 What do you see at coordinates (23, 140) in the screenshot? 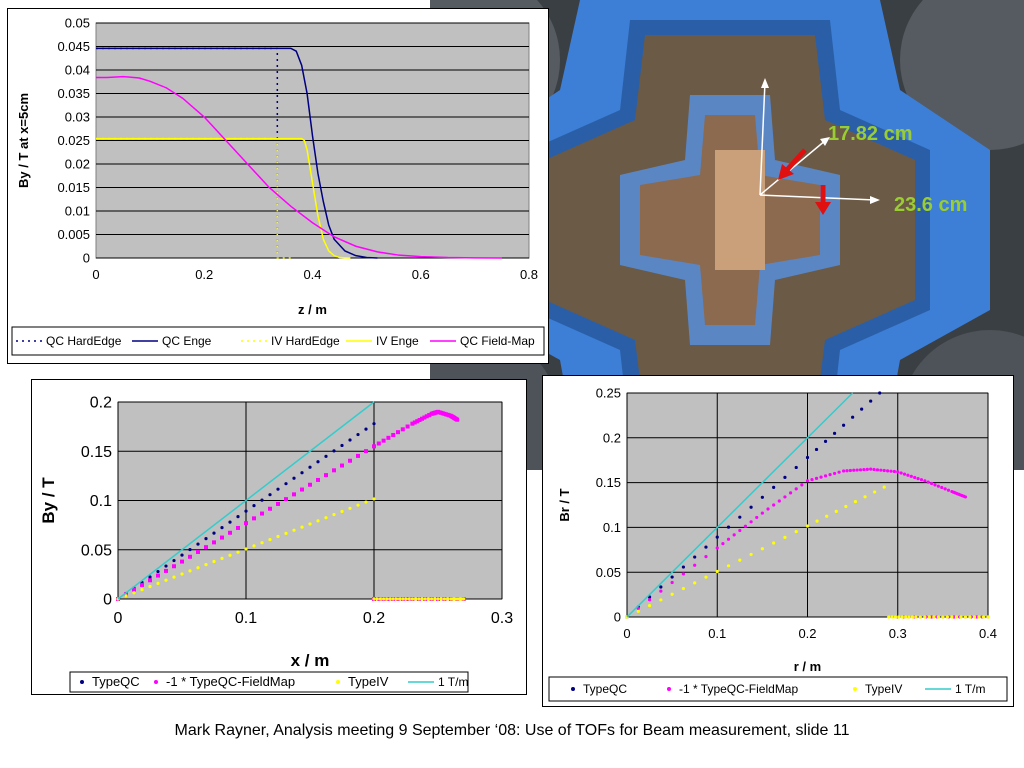
I see `y-axis-label: By / T at x=5cm` at bounding box center [23, 140].